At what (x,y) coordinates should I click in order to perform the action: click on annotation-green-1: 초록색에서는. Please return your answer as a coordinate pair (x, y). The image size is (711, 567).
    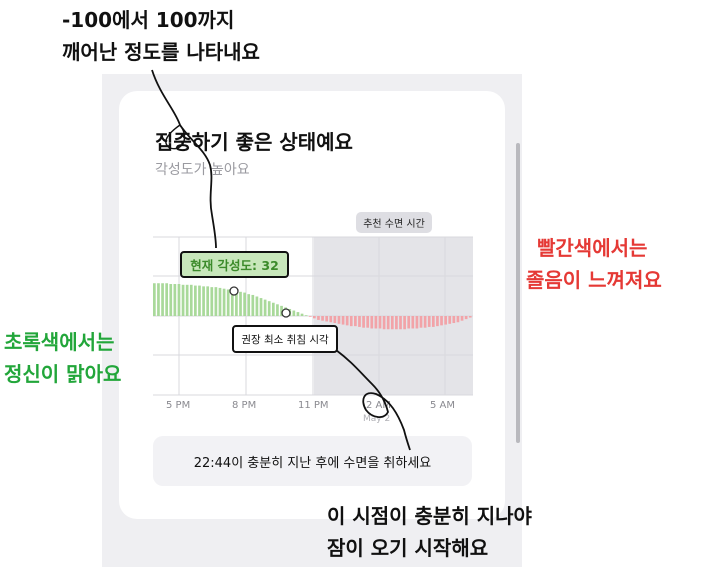
    Looking at the image, I should click on (59, 342).